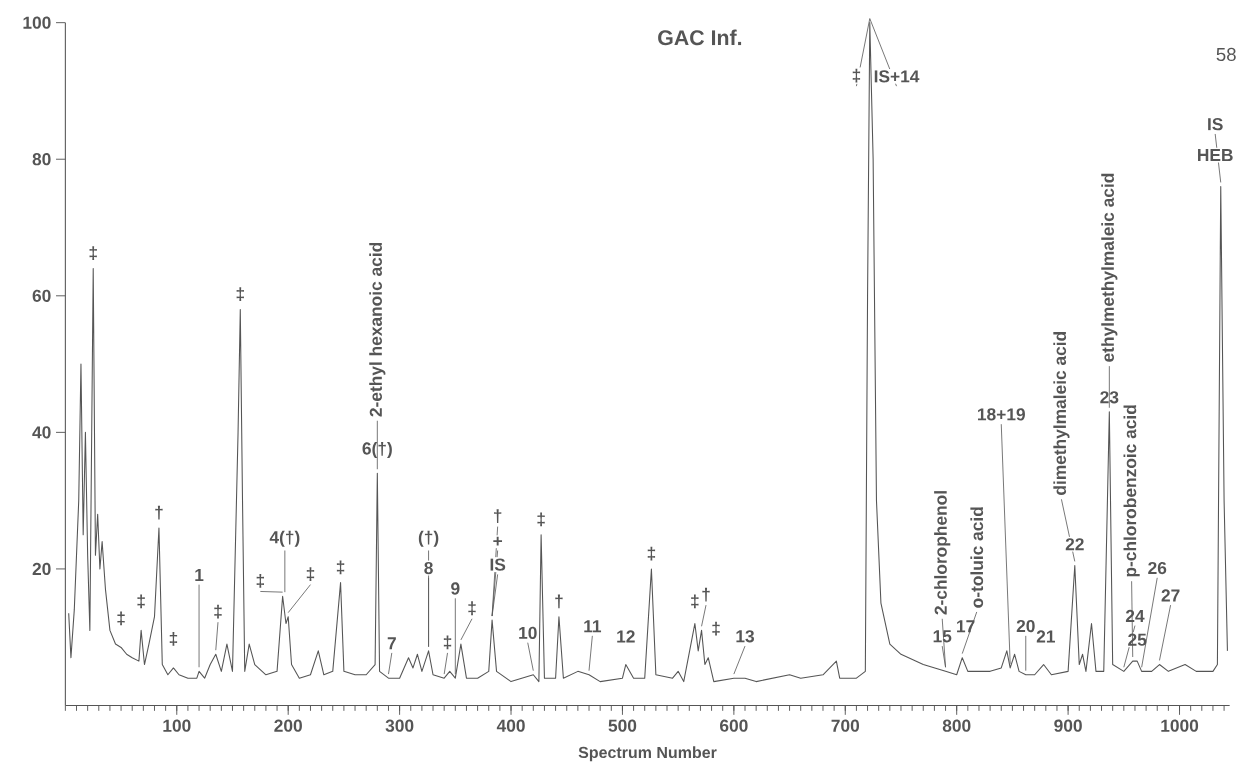  Describe the element at coordinates (977, 557) in the screenshot. I see `annotation: o-toluic acid` at that location.